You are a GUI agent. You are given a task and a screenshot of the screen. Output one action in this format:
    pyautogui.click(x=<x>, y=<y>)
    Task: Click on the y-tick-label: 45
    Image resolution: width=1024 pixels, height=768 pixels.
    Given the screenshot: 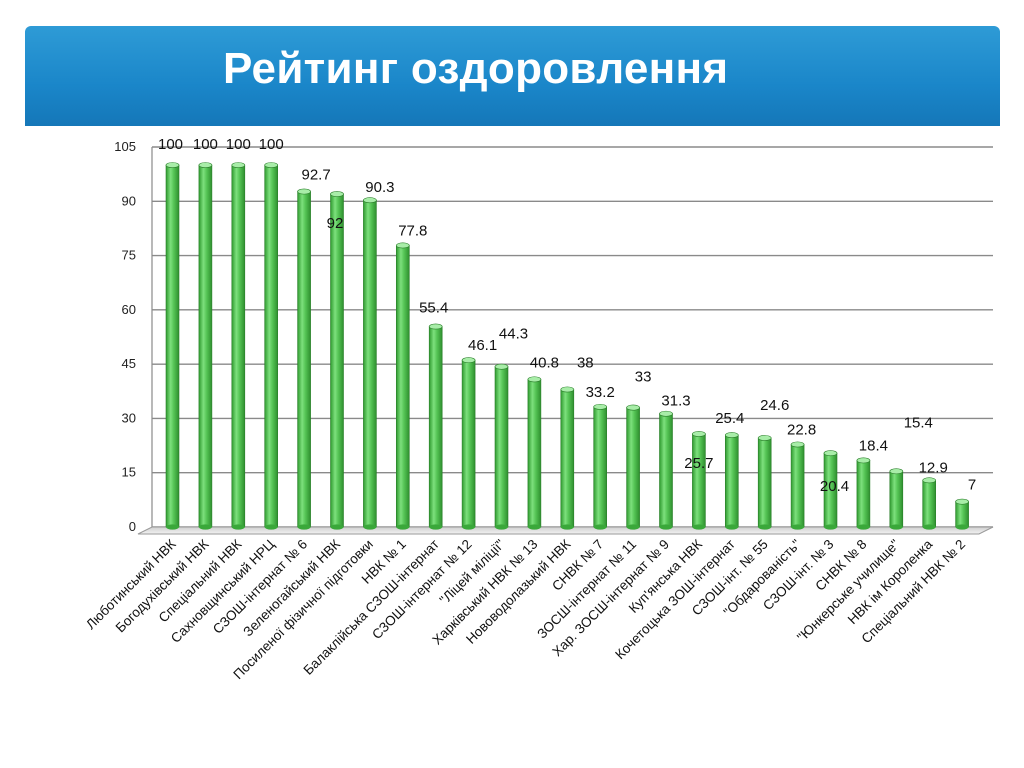 What is the action you would take?
    pyautogui.click(x=129, y=363)
    